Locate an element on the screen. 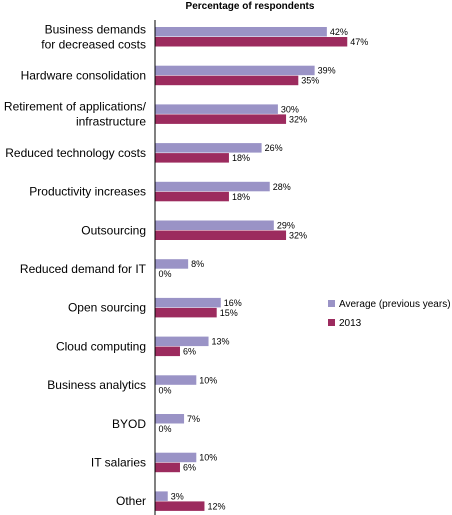 The image size is (452, 515). category-label: Other is located at coordinates (131, 501).